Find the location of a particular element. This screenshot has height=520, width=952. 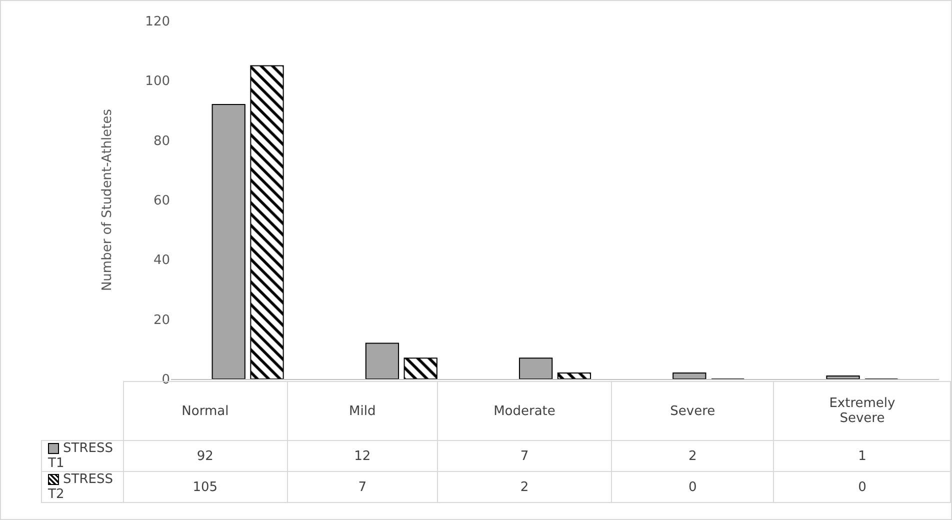

y-tick-label: 60 is located at coordinates (161, 201).